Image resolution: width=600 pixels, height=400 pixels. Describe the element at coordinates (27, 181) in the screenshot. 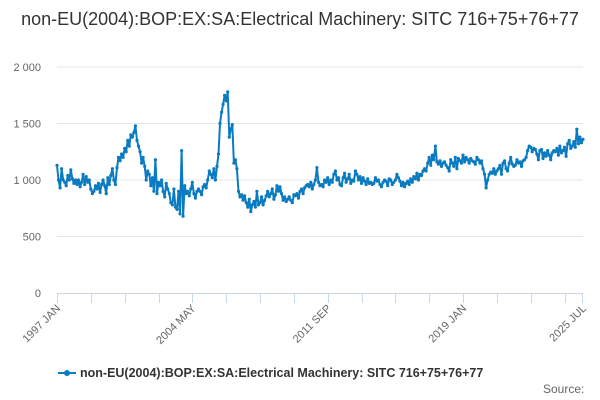

I see `y-tick-label: 1 000` at that location.